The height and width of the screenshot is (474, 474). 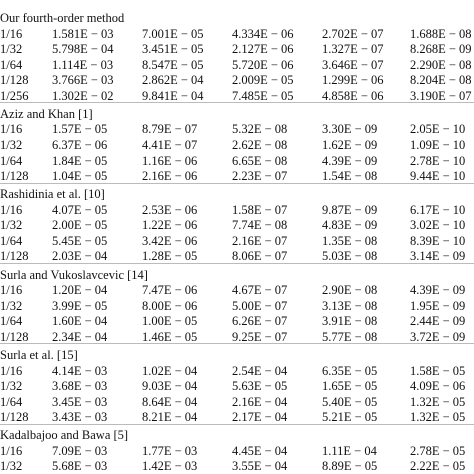 I want to click on error-value: 1.60E − 04, so click(x=80, y=321).